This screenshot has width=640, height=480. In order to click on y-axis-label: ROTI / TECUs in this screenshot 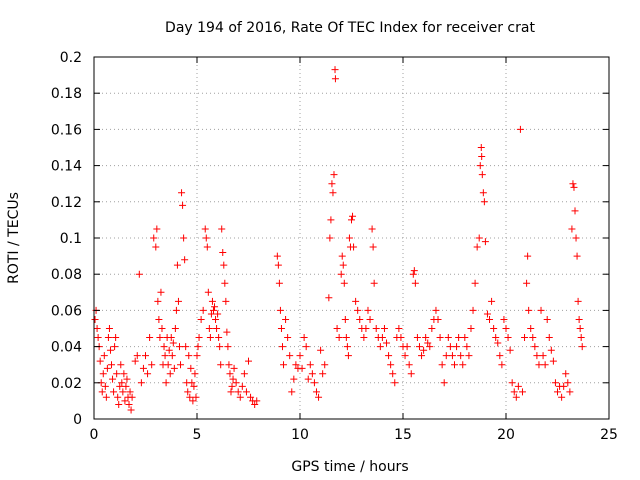, I will do `click(14, 238)`.